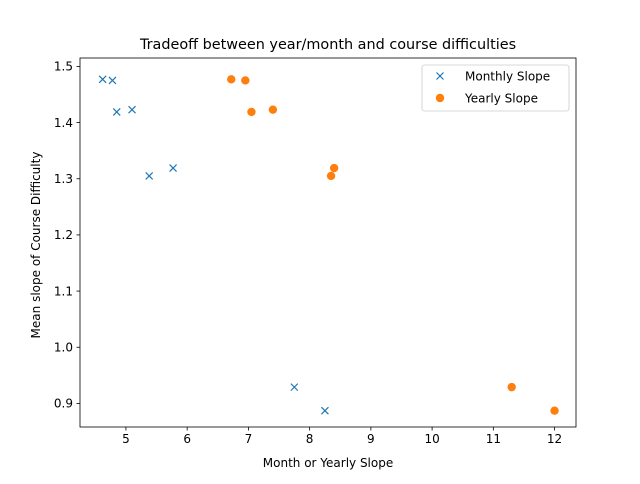  What do you see at coordinates (187, 439) in the screenshot?
I see `x-tick-label: 6` at bounding box center [187, 439].